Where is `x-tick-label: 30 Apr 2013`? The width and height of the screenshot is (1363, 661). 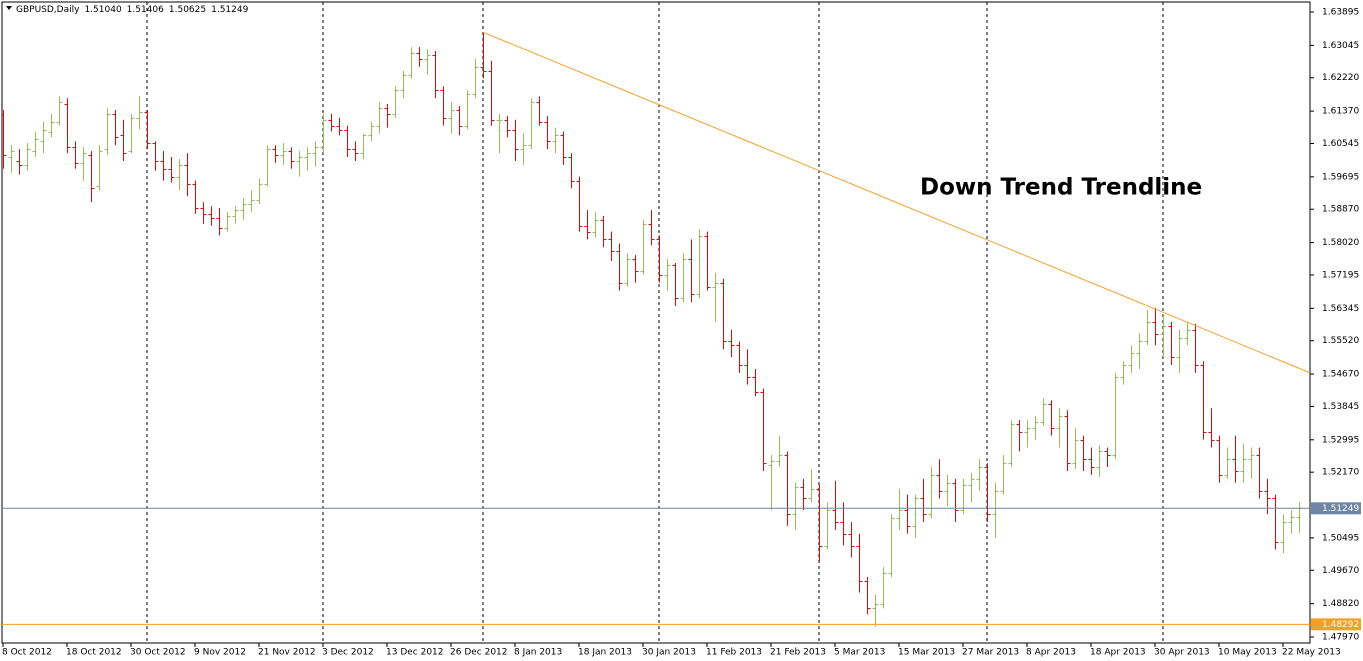
x-tick-label: 30 Apr 2013 is located at coordinates (1182, 653).